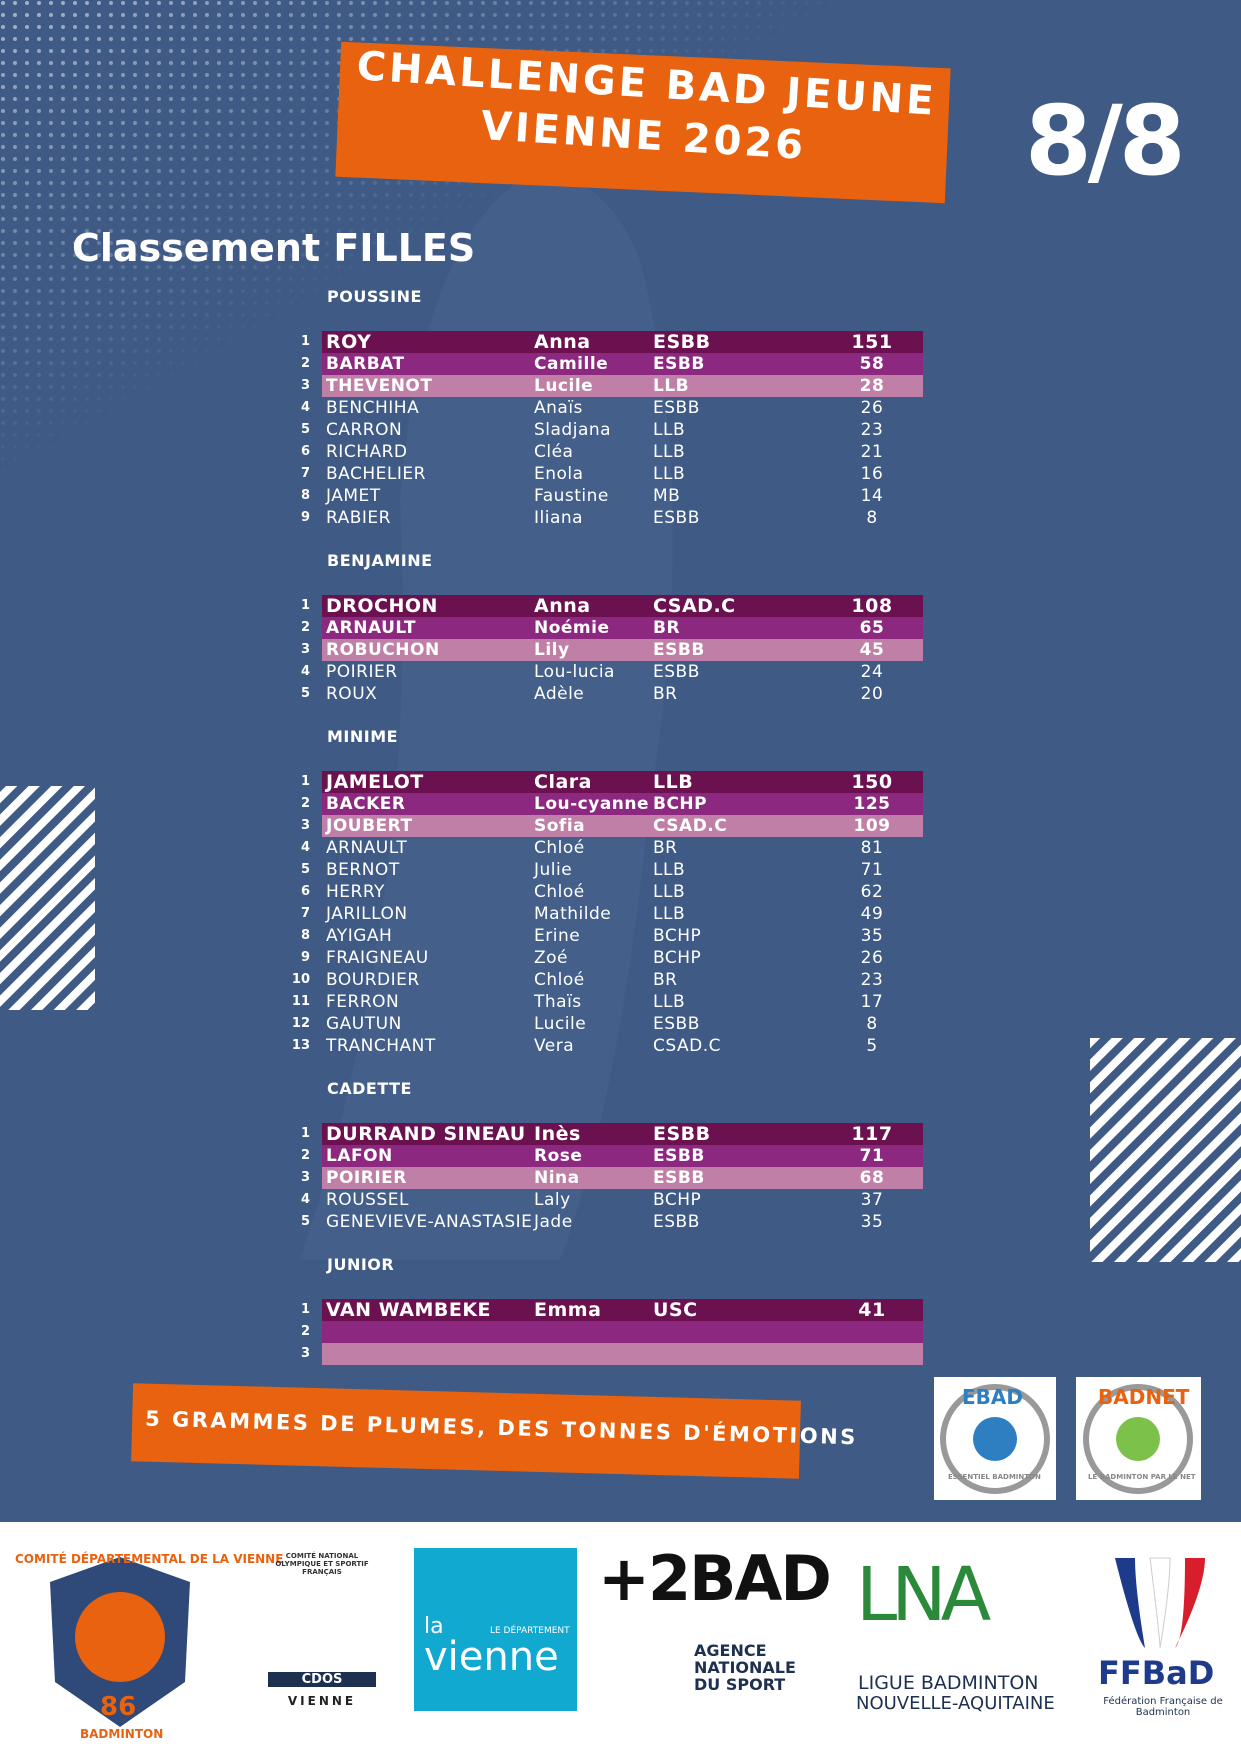  Describe the element at coordinates (872, 848) in the screenshot. I see `points: 81` at that location.